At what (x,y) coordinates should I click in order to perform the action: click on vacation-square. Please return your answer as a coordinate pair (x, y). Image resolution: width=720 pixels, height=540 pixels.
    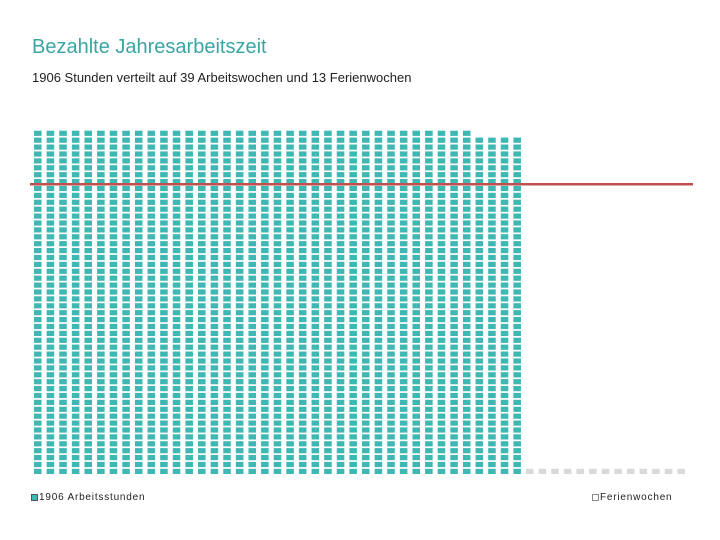
    Looking at the image, I should click on (656, 471).